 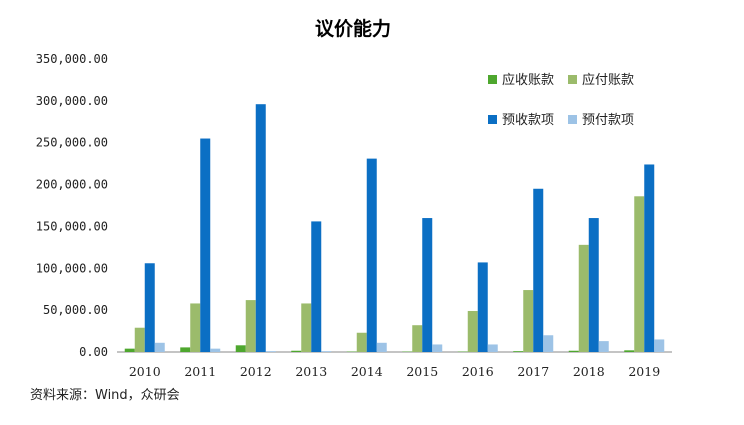 I want to click on x-axis-ticks: 2010 2011 2012 2013 2014 2015 2016 2017 2018 2019, so click(x=394, y=371).